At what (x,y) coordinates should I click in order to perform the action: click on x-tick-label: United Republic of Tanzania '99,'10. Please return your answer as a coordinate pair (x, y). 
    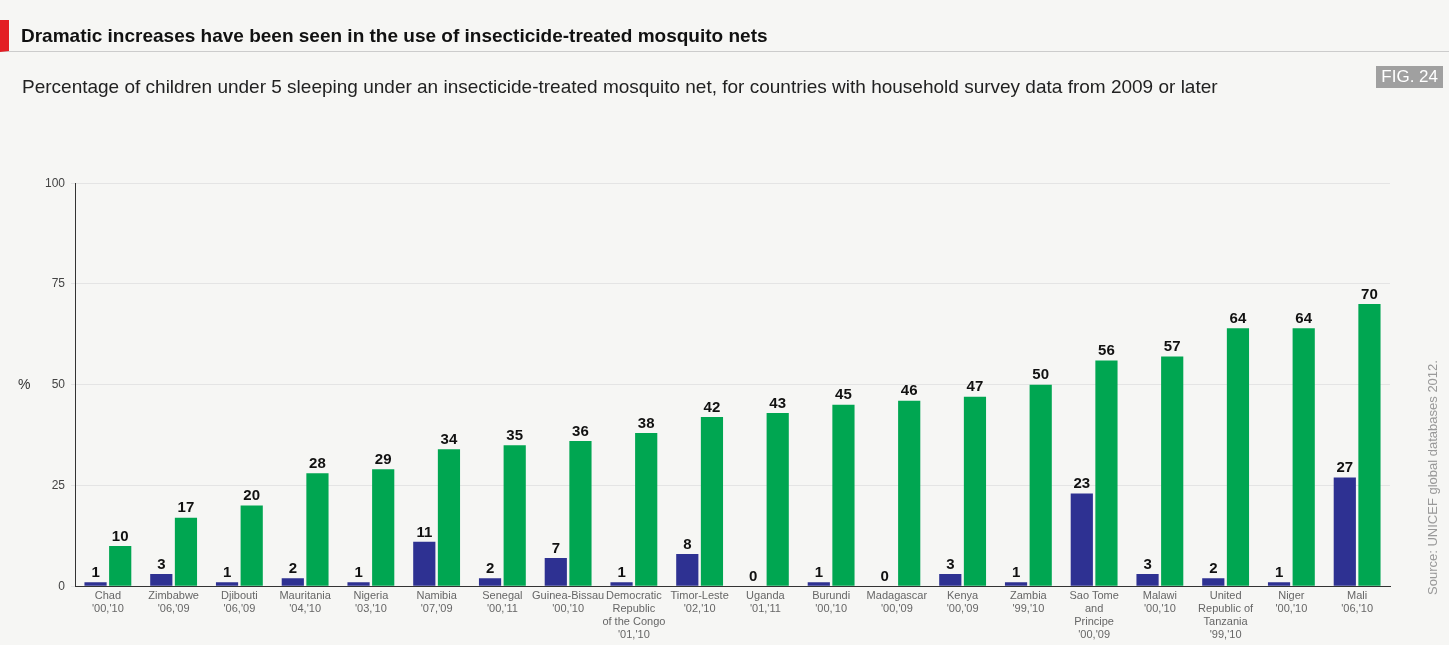
    Looking at the image, I should click on (1226, 614).